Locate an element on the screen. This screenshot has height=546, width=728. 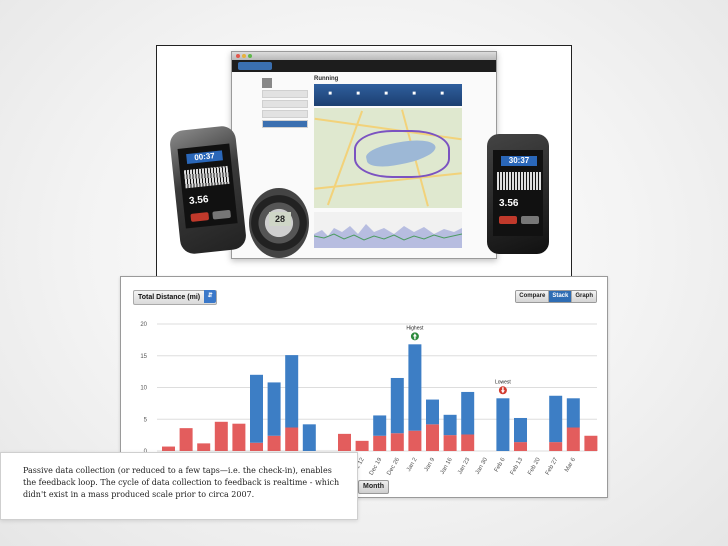
phone-timer: 00:37 is located at coordinates (204, 157).